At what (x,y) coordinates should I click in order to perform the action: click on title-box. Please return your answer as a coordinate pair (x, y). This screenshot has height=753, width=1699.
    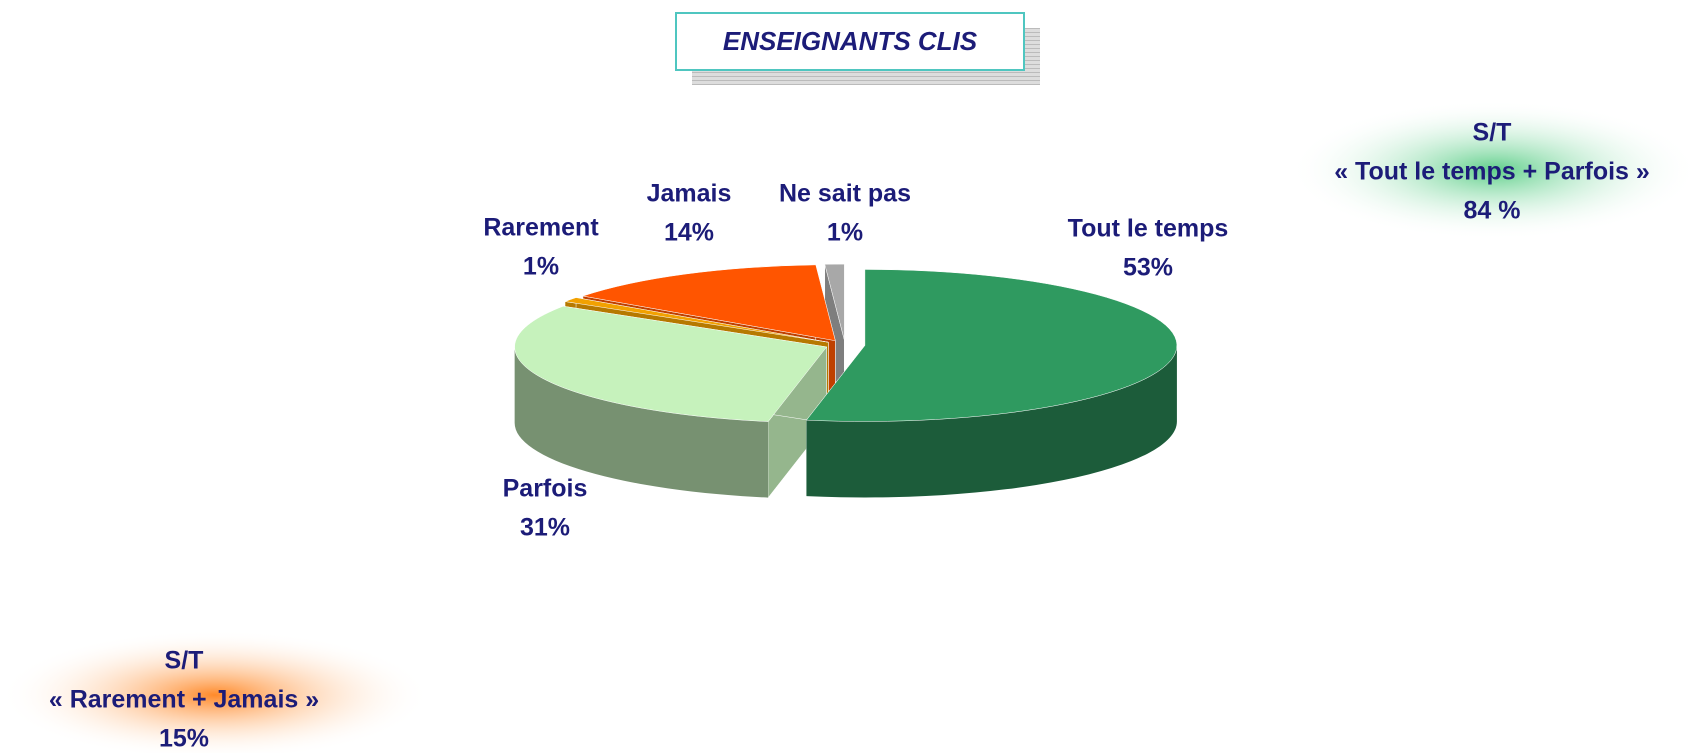
    Looking at the image, I should click on (850, 41).